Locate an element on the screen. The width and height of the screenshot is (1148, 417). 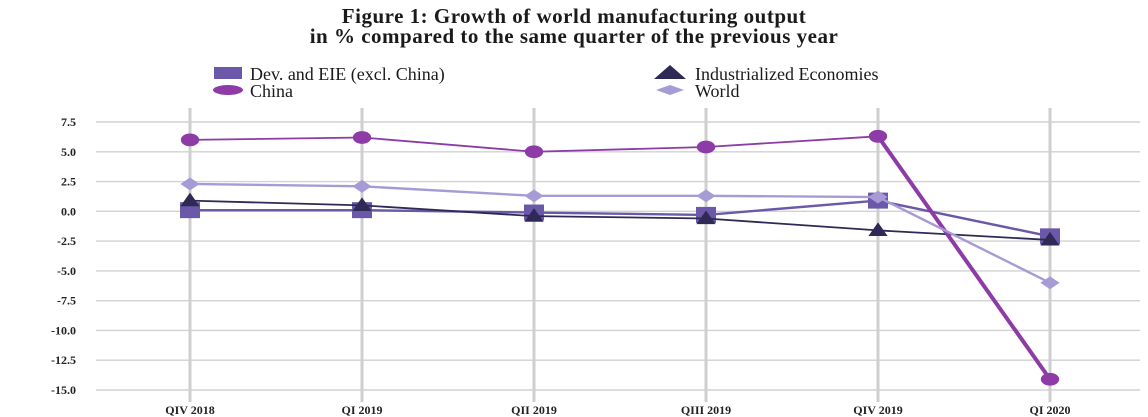
y-tick-label: 2.5 is located at coordinates (68, 182).